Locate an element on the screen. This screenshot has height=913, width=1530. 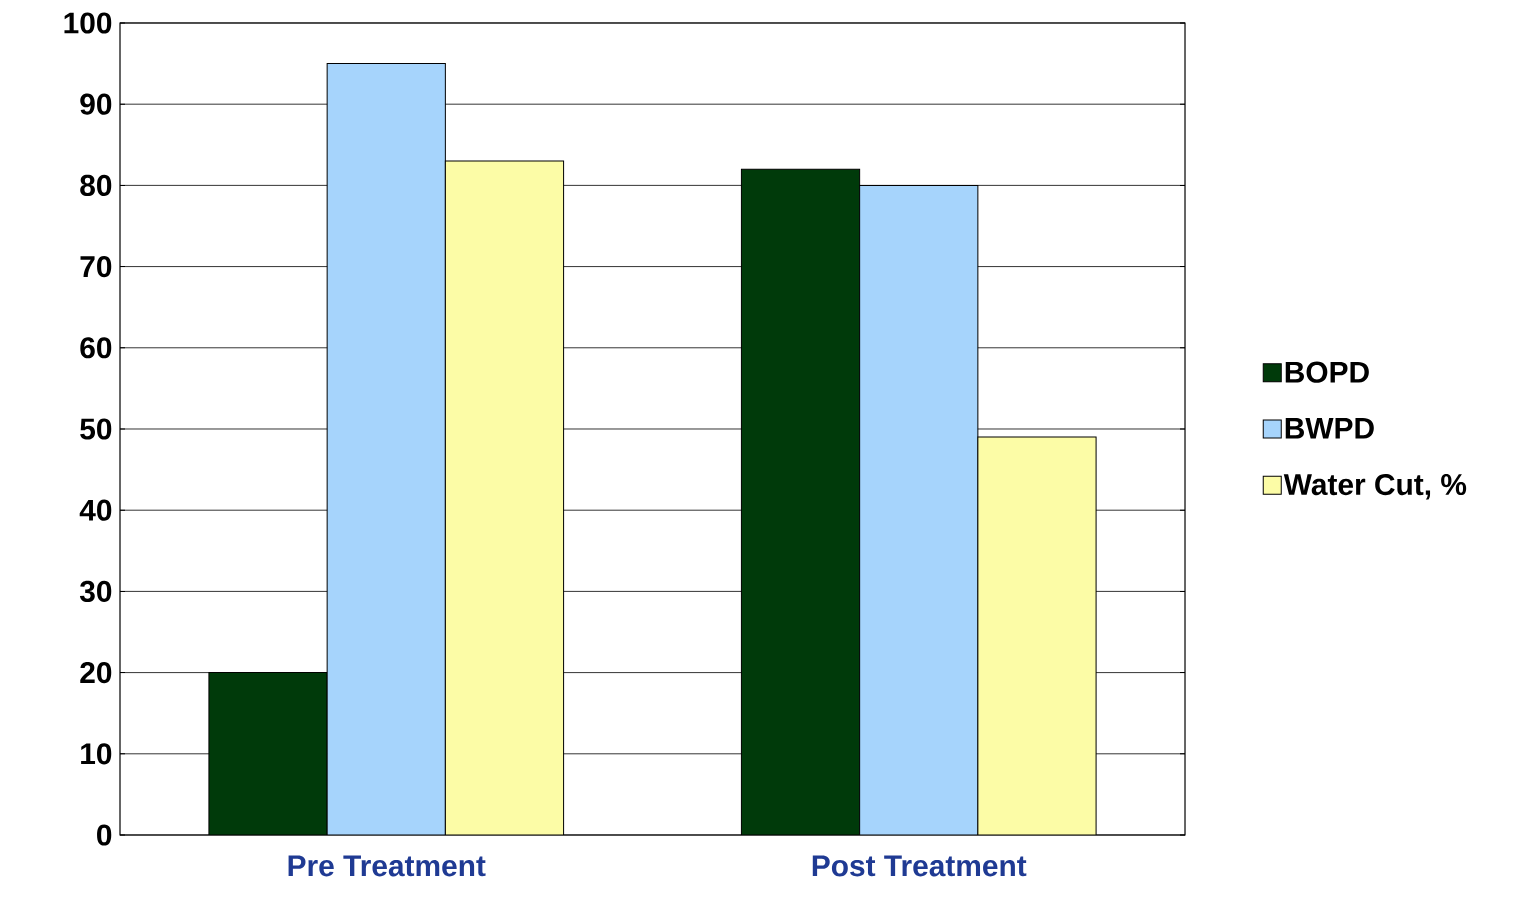
legend-label: Water Cut, % is located at coordinates (1375, 487).